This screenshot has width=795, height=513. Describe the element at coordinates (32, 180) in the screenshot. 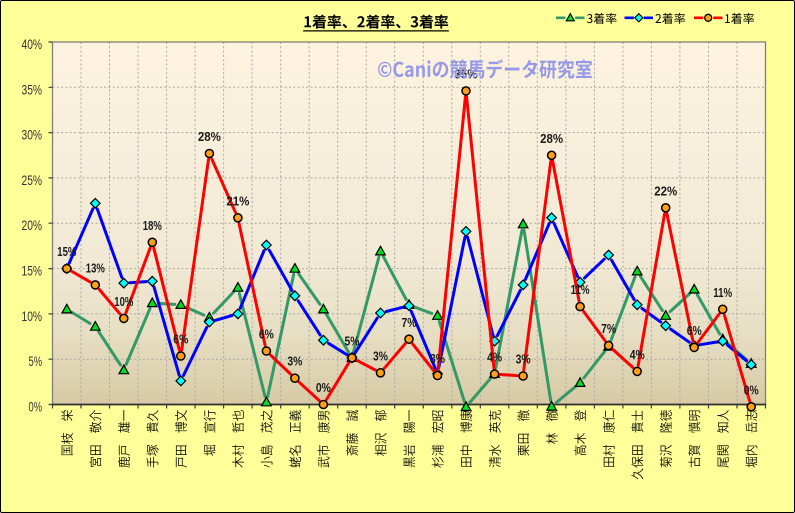

I see `svg-text: 25%` at that location.